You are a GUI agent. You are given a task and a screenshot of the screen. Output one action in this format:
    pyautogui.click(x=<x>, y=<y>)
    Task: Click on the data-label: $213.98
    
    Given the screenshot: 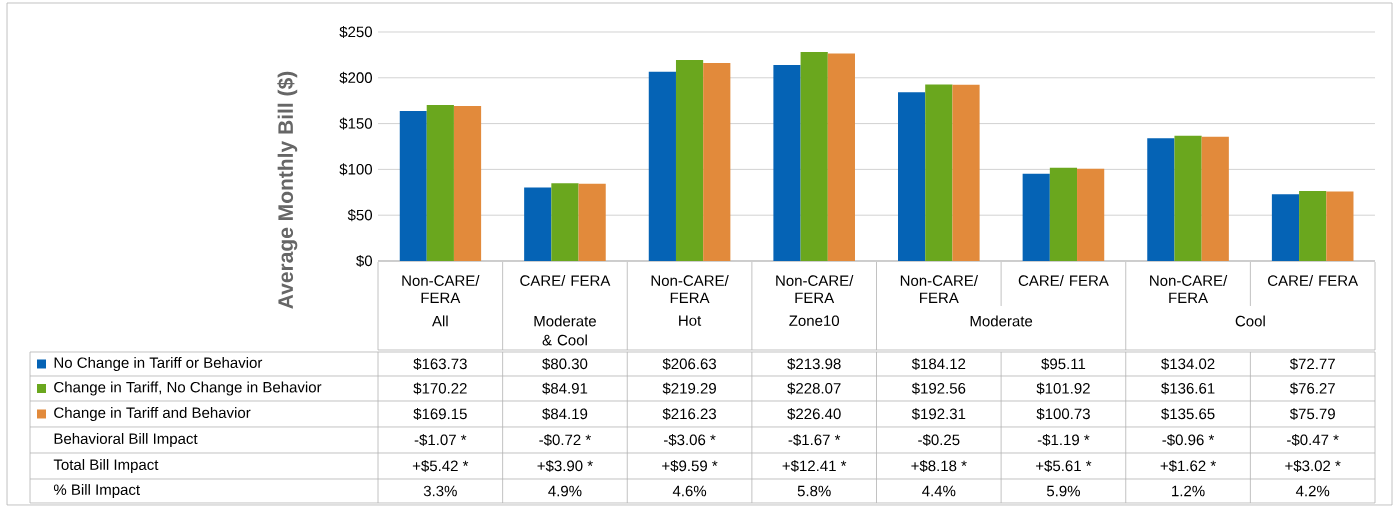 What is the action you would take?
    pyautogui.click(x=814, y=364)
    